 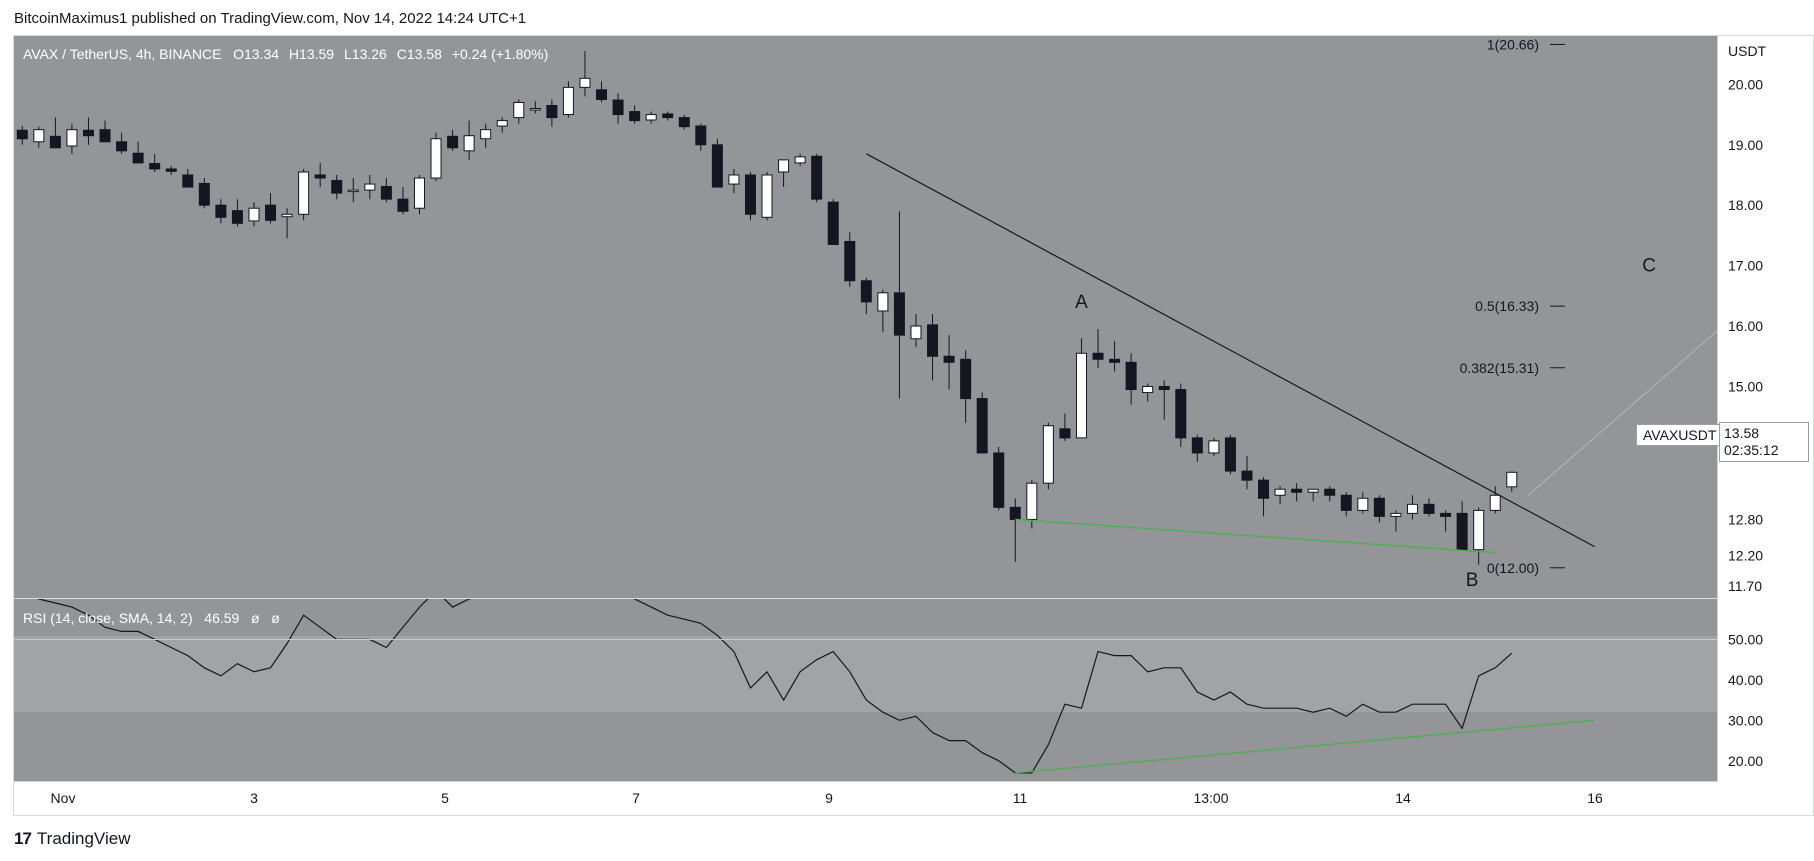 I want to click on time-axis-tick: 13:00, so click(x=1210, y=798).